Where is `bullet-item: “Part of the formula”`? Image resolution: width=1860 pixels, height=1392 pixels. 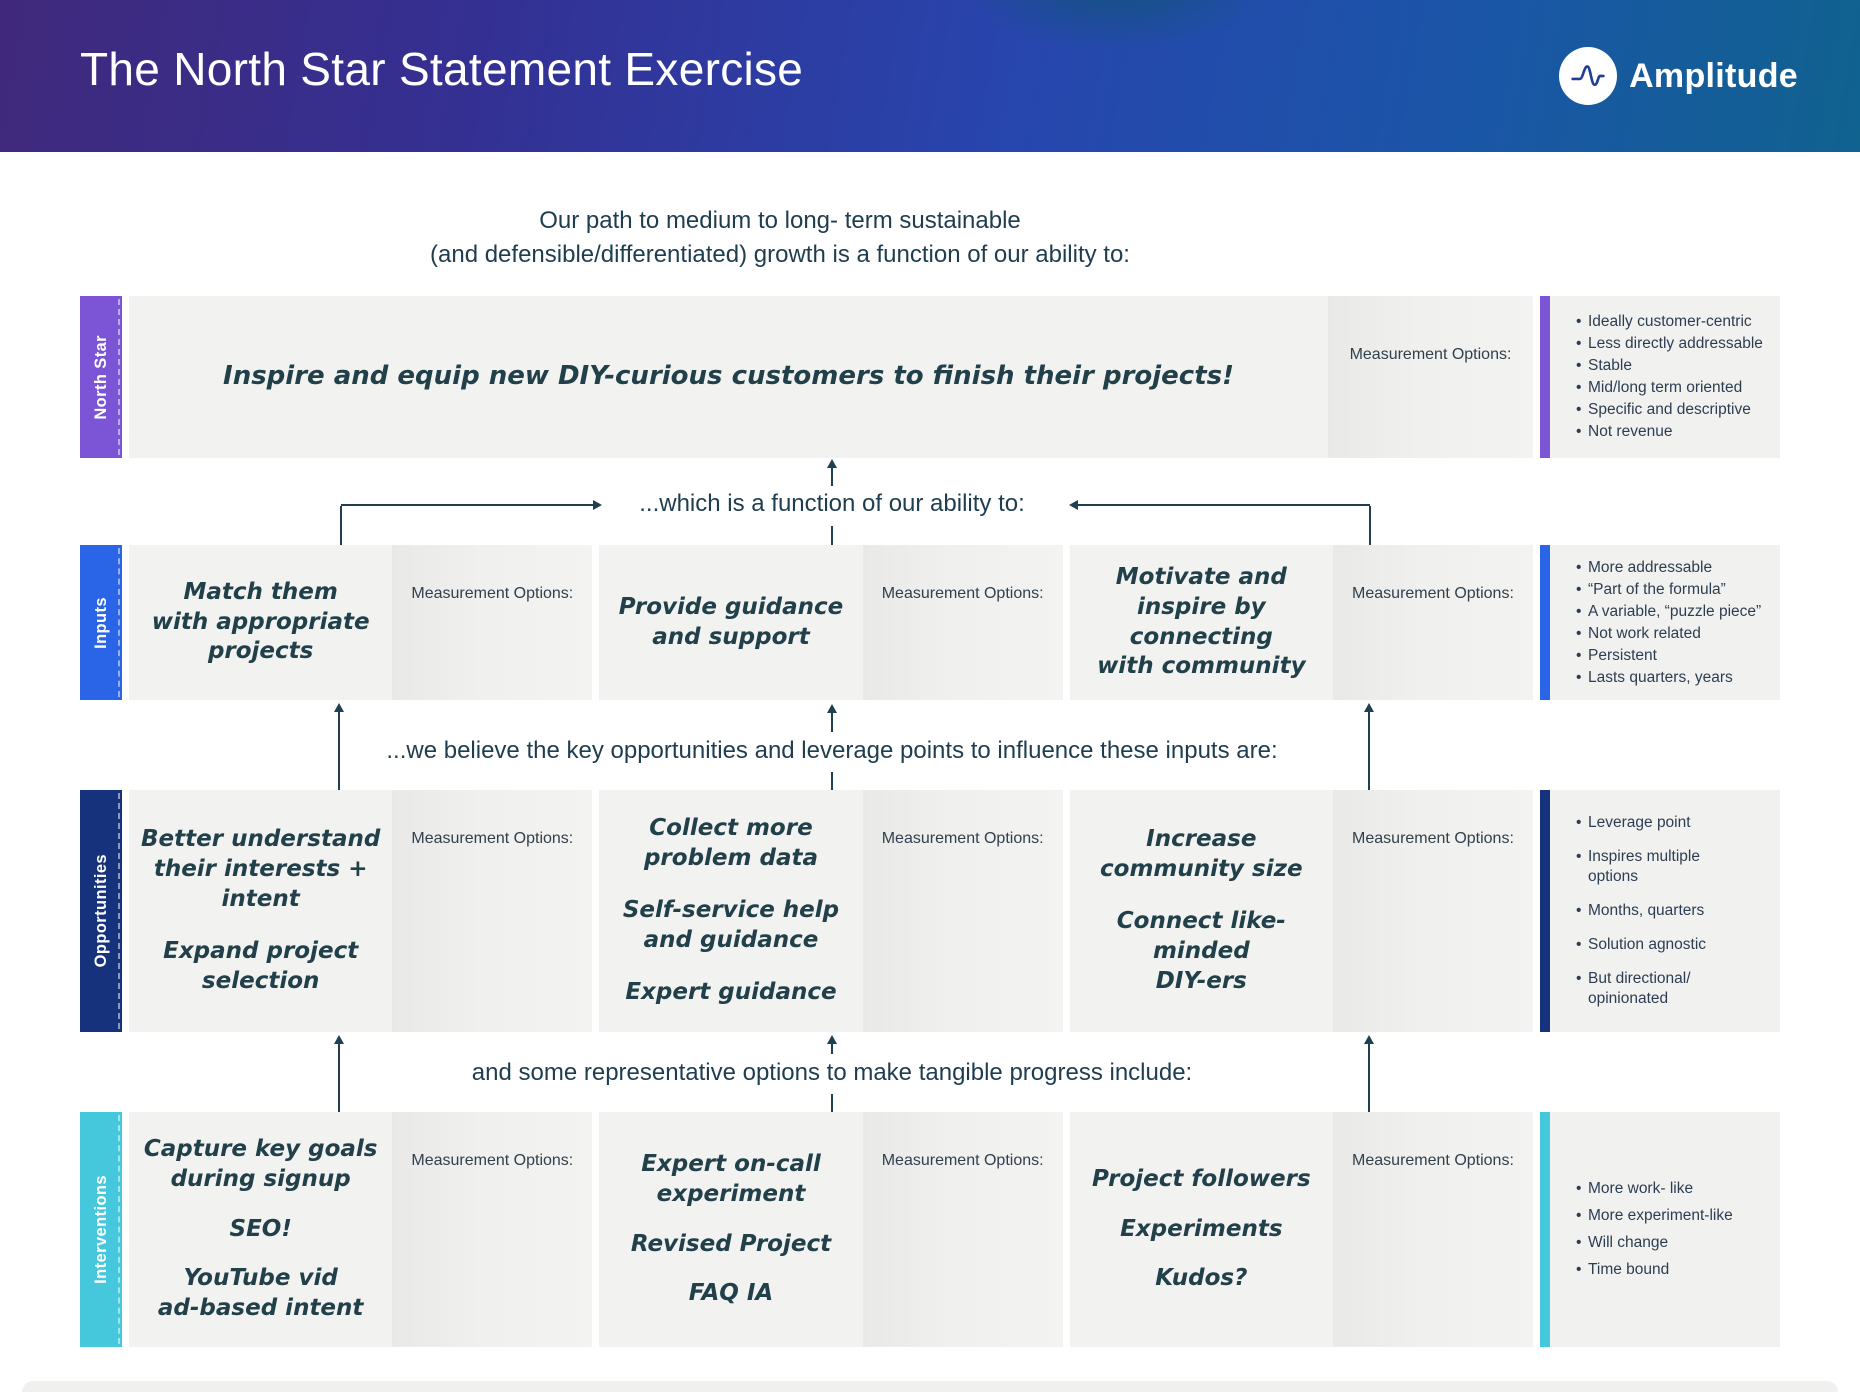
bullet-item: “Part of the formula” is located at coordinates (1675, 590).